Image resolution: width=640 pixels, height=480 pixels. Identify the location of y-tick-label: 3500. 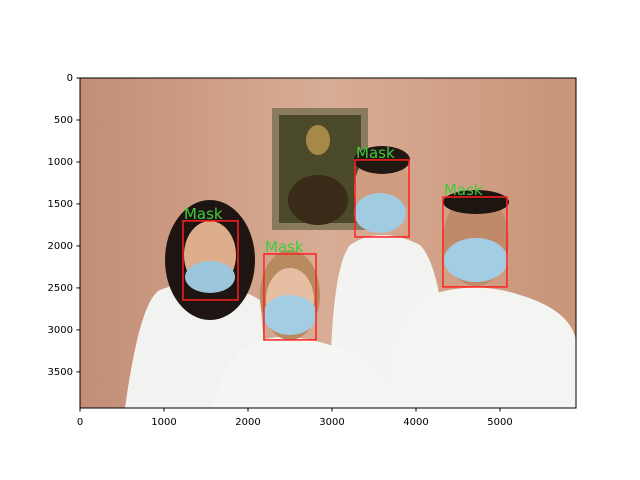
(60, 372).